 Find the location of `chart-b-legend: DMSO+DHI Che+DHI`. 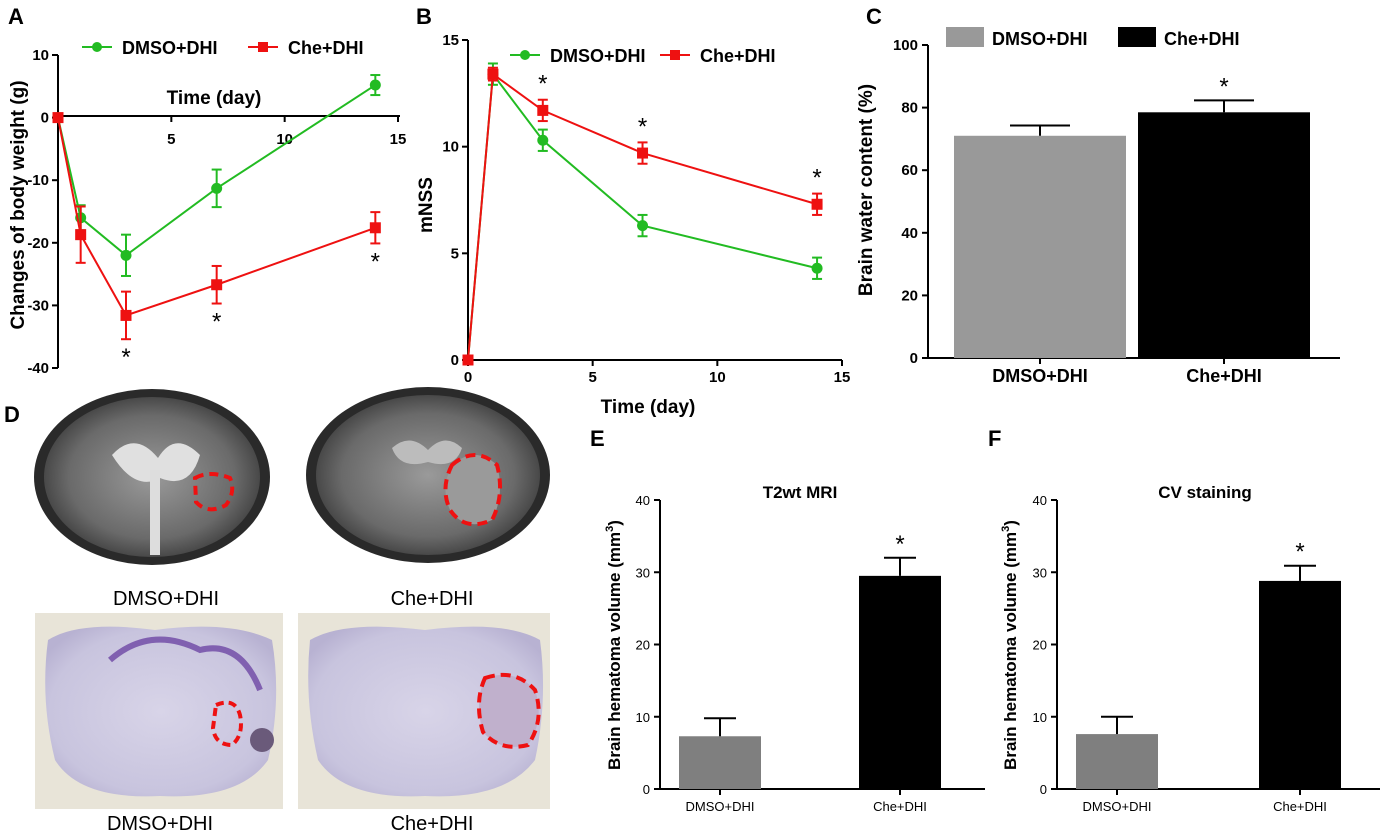

chart-b-legend: DMSO+DHI Che+DHI is located at coordinates (643, 56).